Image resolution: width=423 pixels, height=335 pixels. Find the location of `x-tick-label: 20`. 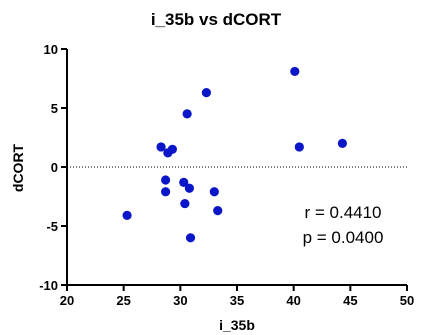

x-tick-label: 20 is located at coordinates (67, 300).